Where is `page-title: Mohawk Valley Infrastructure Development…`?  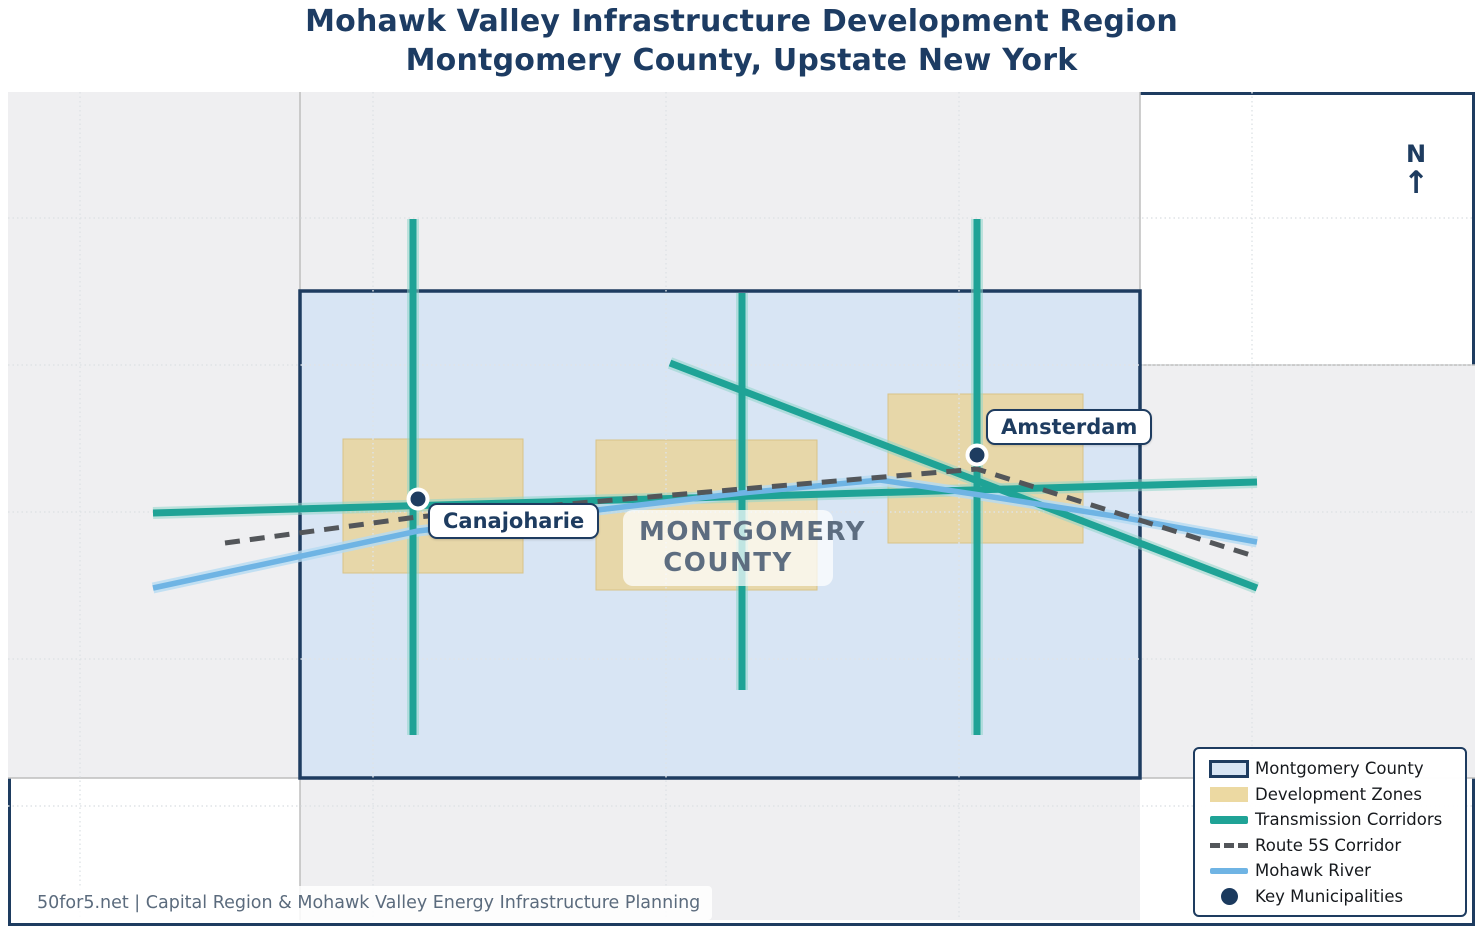
page-title: Mohawk Valley Infrastructure Development… is located at coordinates (741, 41).